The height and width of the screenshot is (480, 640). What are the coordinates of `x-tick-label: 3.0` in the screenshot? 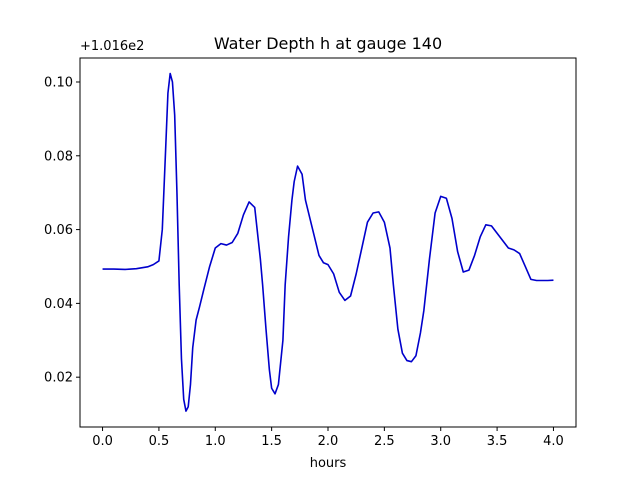 It's located at (440, 441).